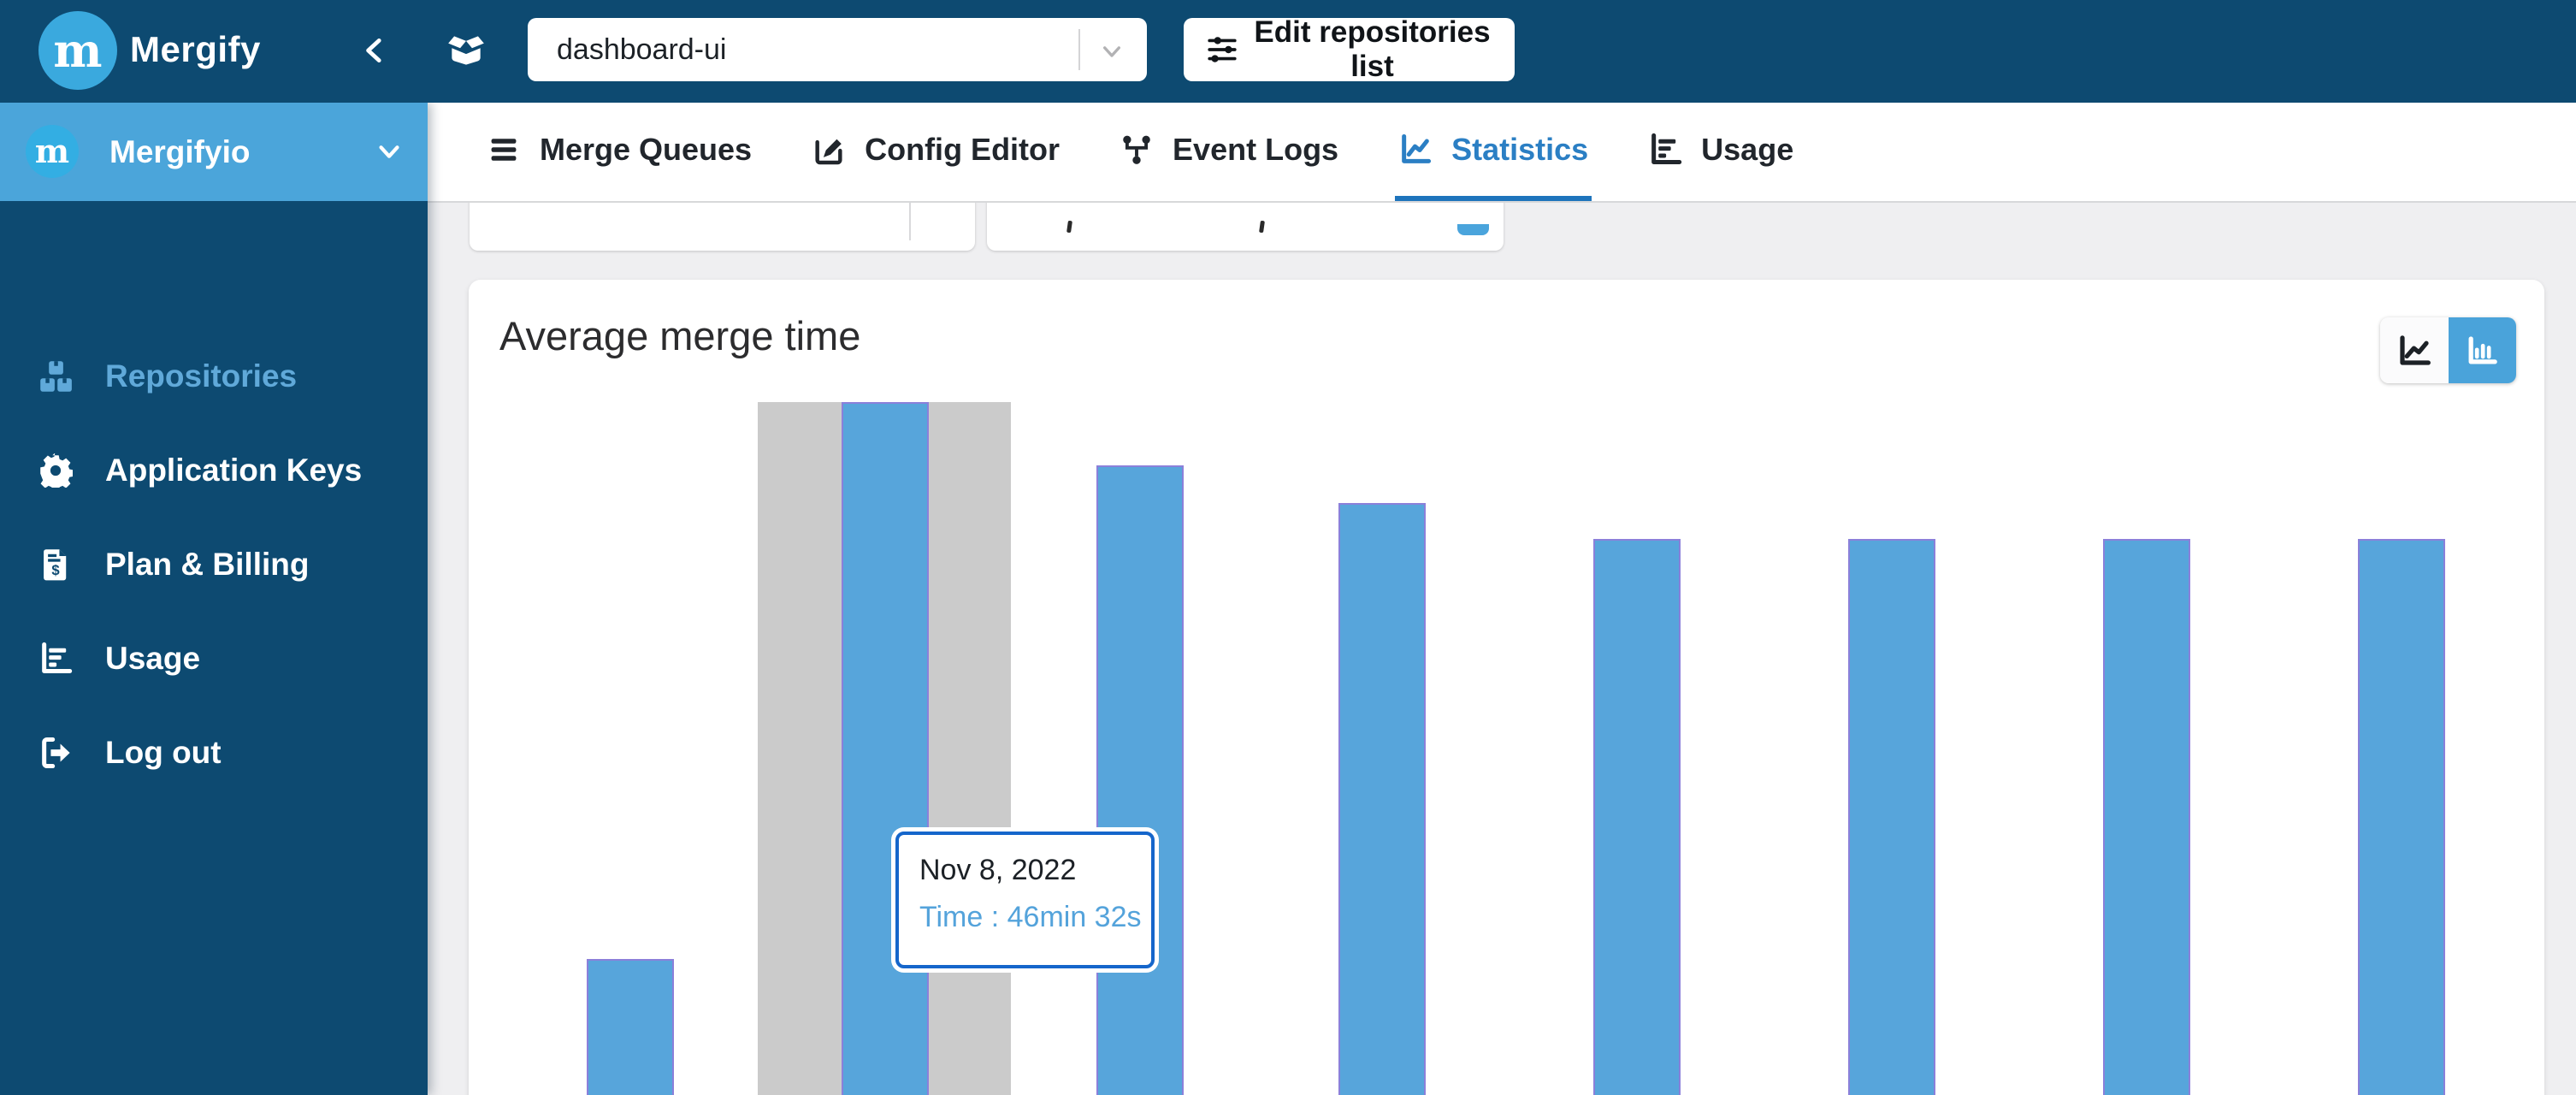 This screenshot has width=2576, height=1095. Describe the element at coordinates (153, 658) in the screenshot. I see `sidebar-item-label: Usage` at that location.